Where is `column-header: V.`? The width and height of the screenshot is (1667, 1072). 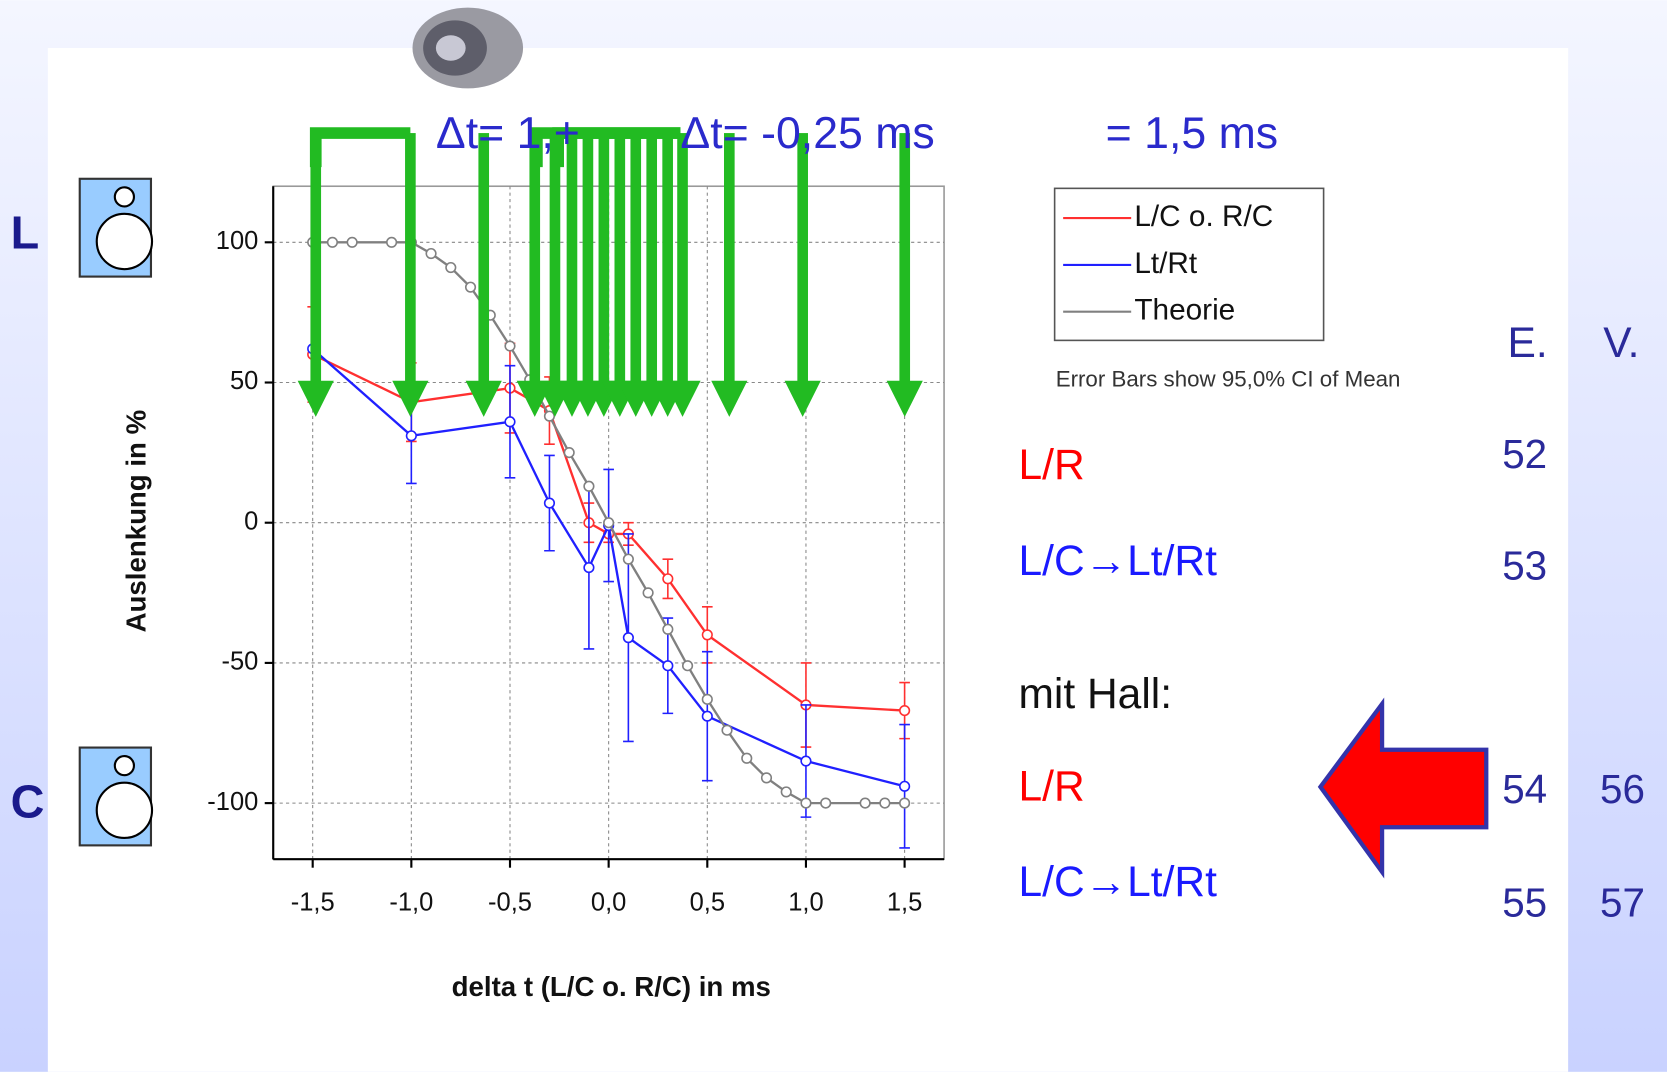 column-header: V. is located at coordinates (1621, 343).